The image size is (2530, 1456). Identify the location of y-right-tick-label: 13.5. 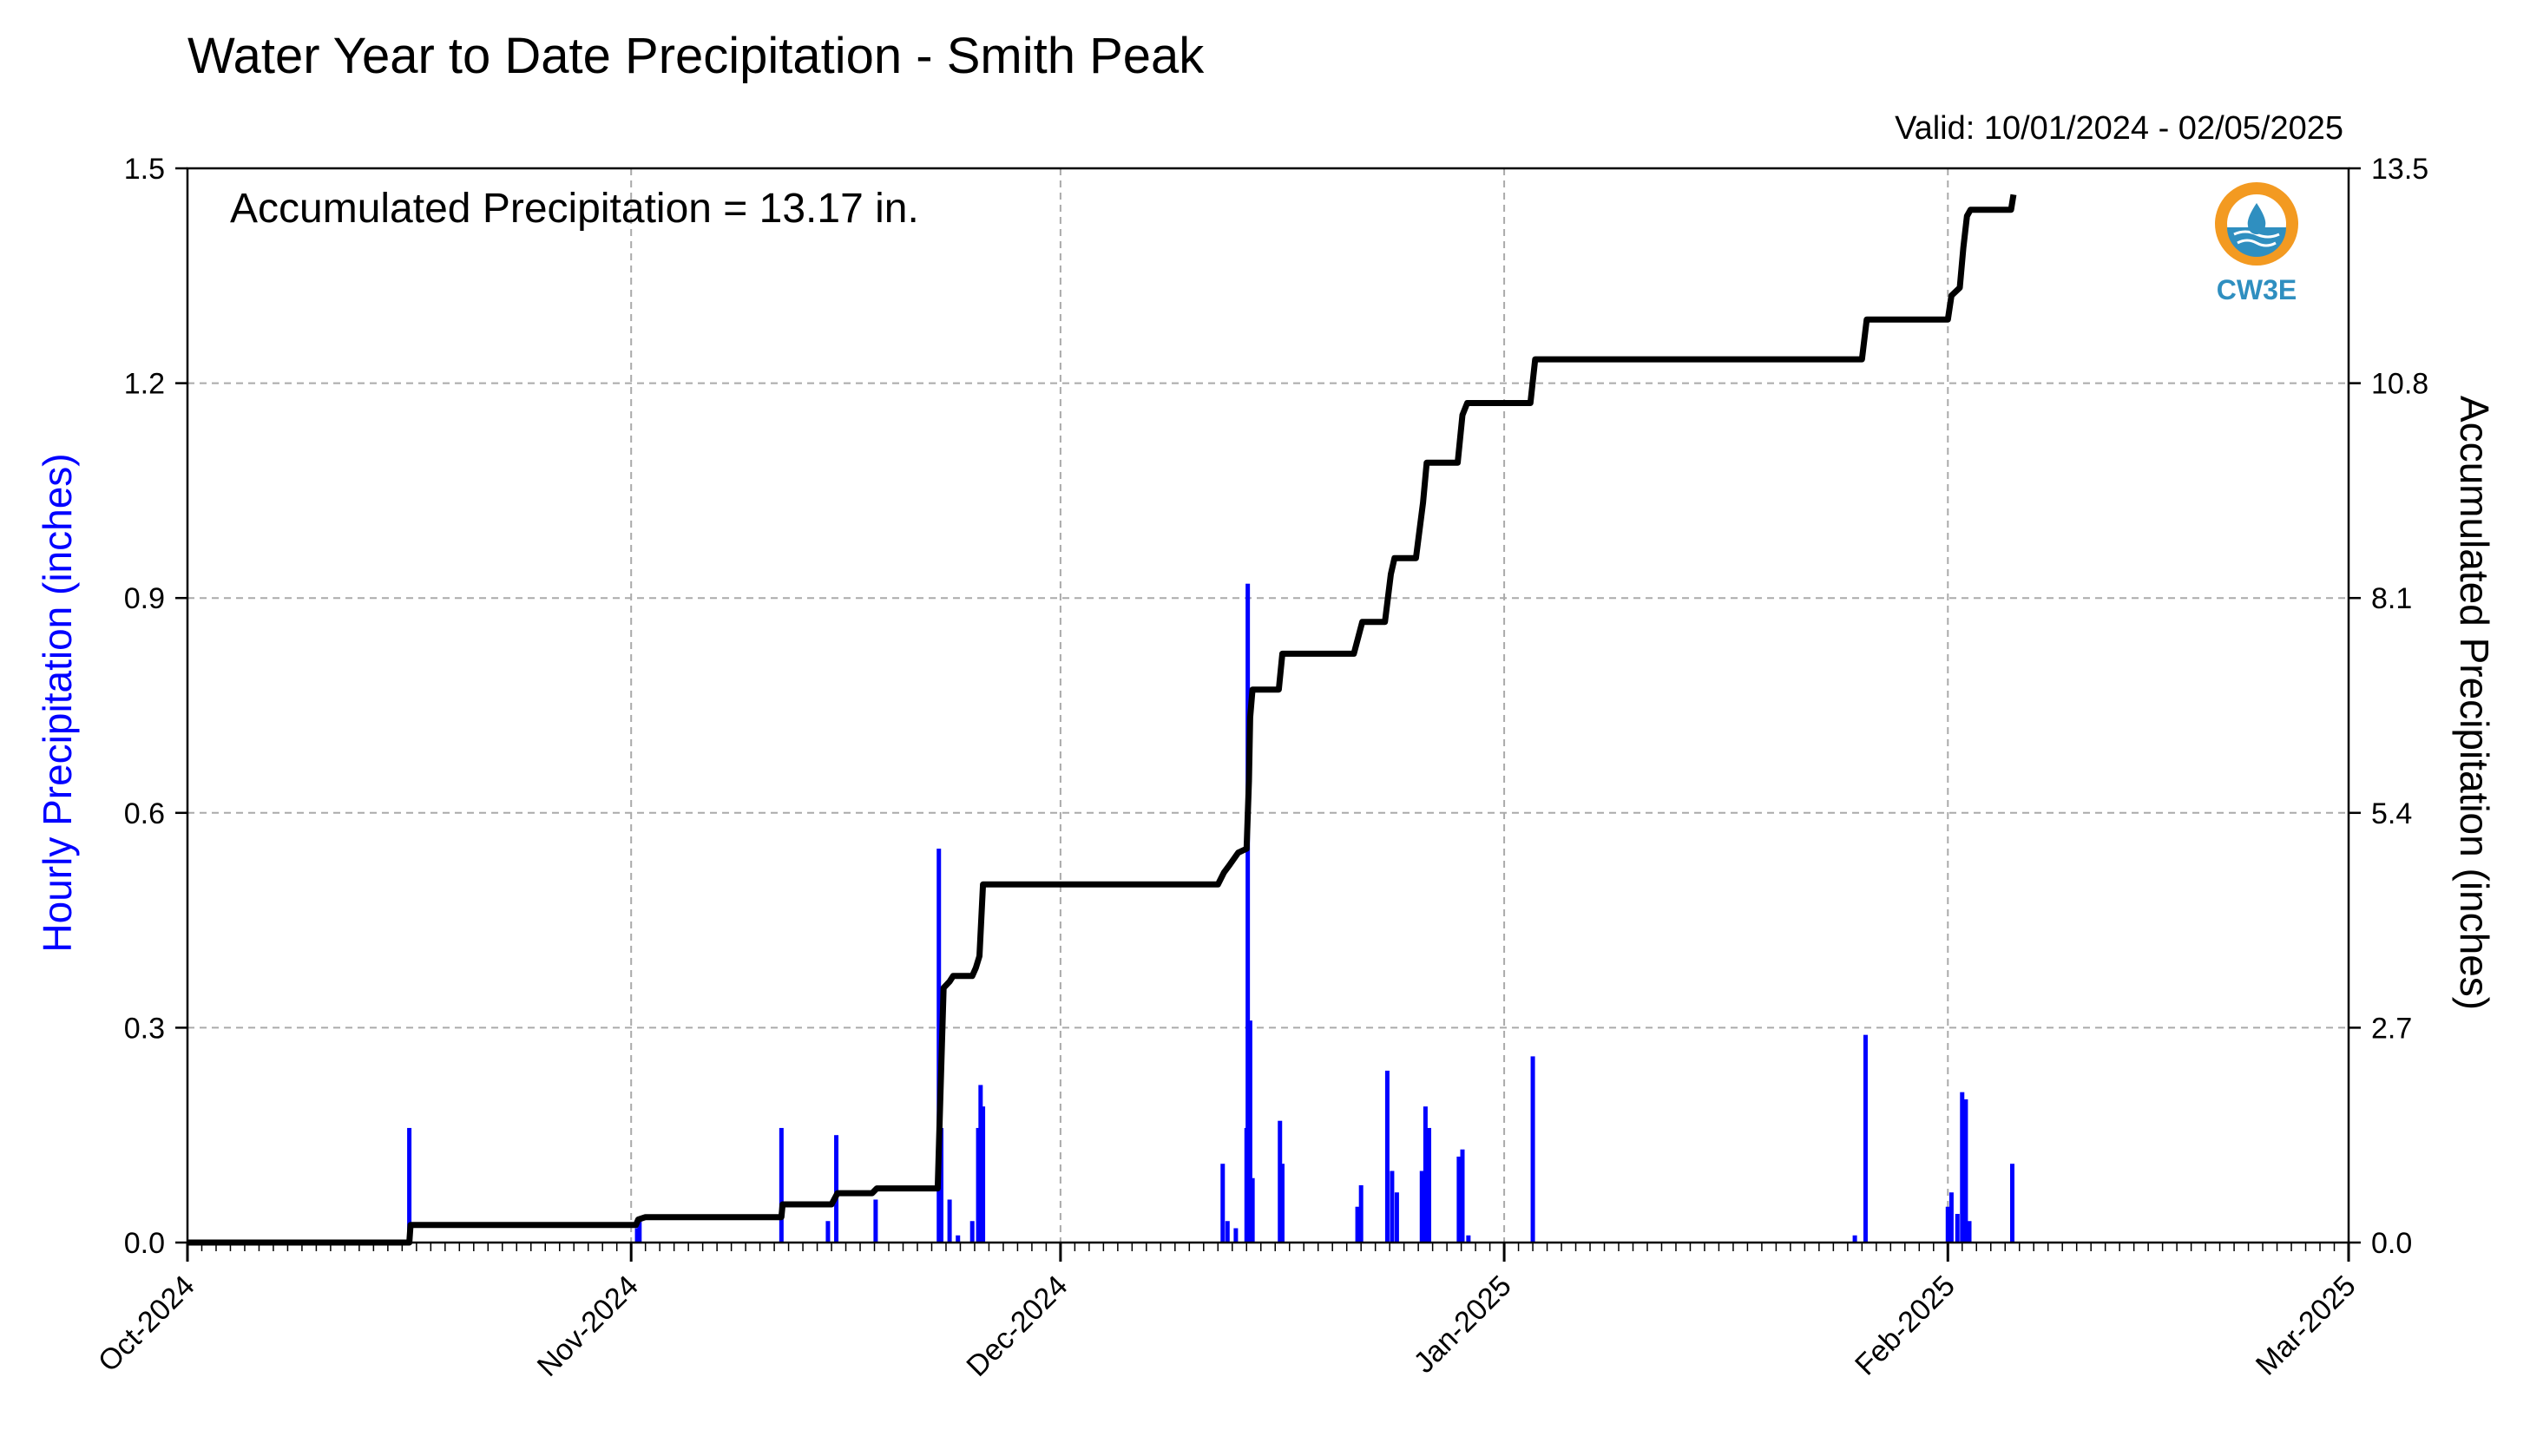
(2399, 169).